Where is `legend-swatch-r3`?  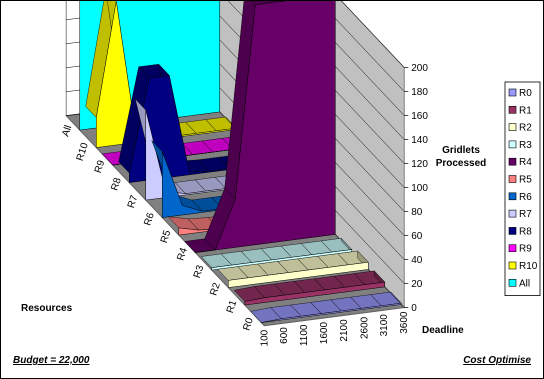 legend-swatch-r3 is located at coordinates (512, 144).